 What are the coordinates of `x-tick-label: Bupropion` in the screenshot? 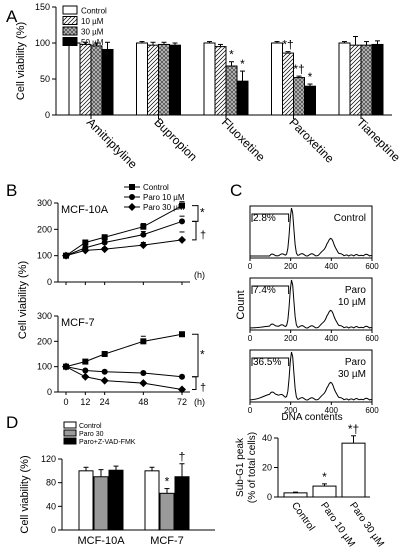 It's located at (175, 139).